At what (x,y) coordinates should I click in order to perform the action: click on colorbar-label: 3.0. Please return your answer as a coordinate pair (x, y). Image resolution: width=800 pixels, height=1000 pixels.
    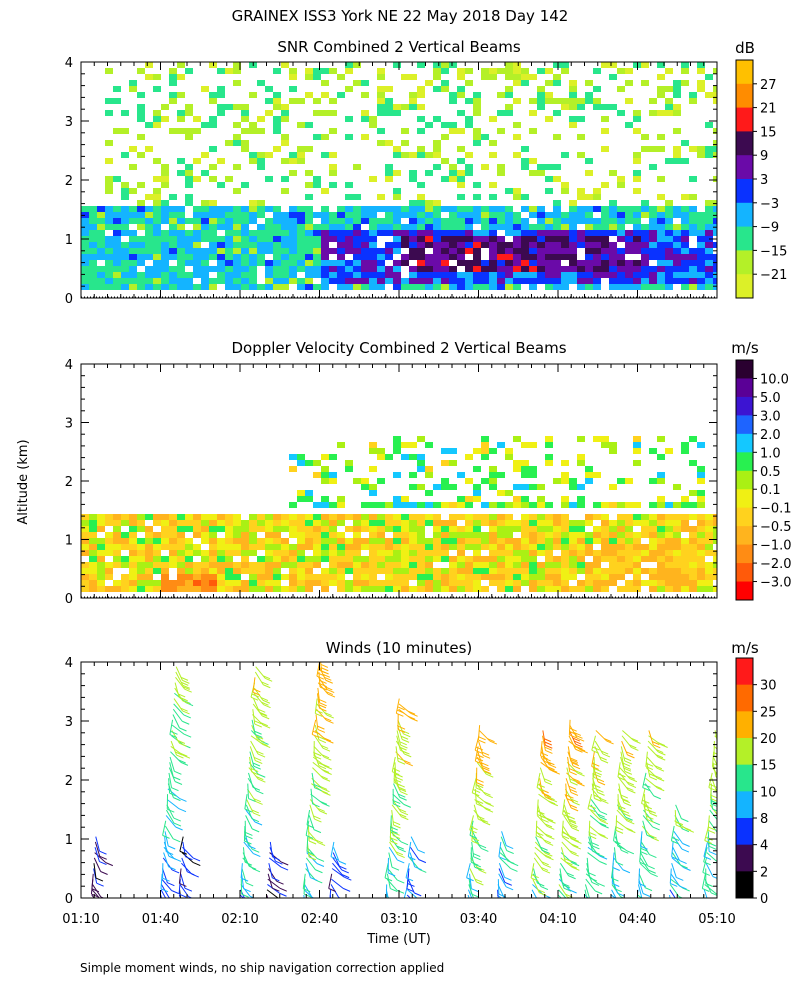
    Looking at the image, I should click on (770, 416).